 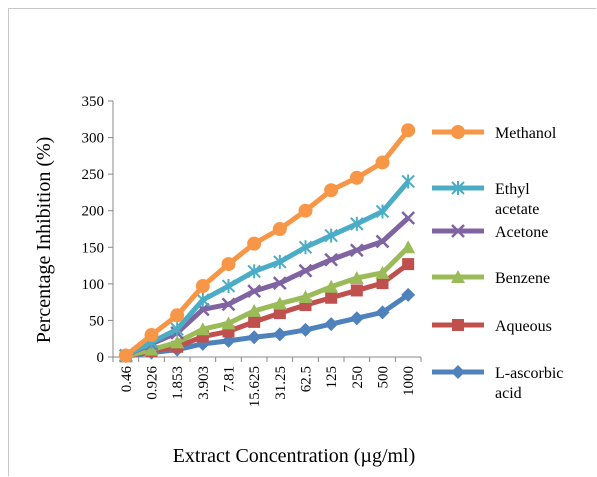 I want to click on legend-label: Benzene, so click(x=522, y=278).